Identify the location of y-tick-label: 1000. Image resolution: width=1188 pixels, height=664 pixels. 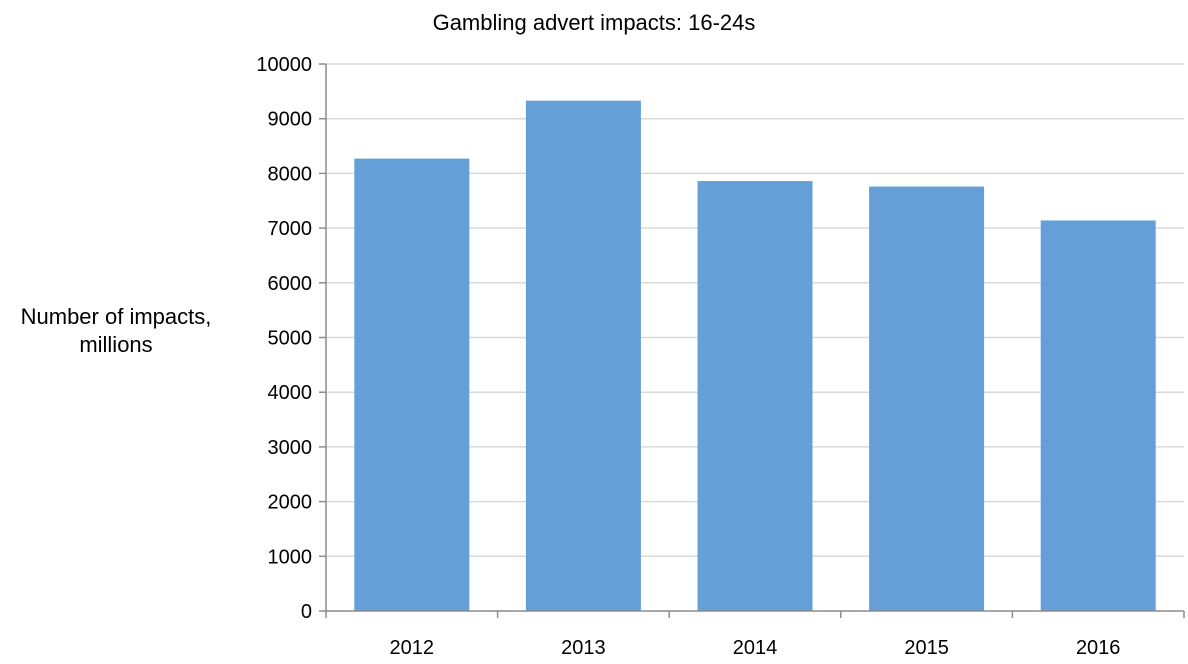
(290, 557).